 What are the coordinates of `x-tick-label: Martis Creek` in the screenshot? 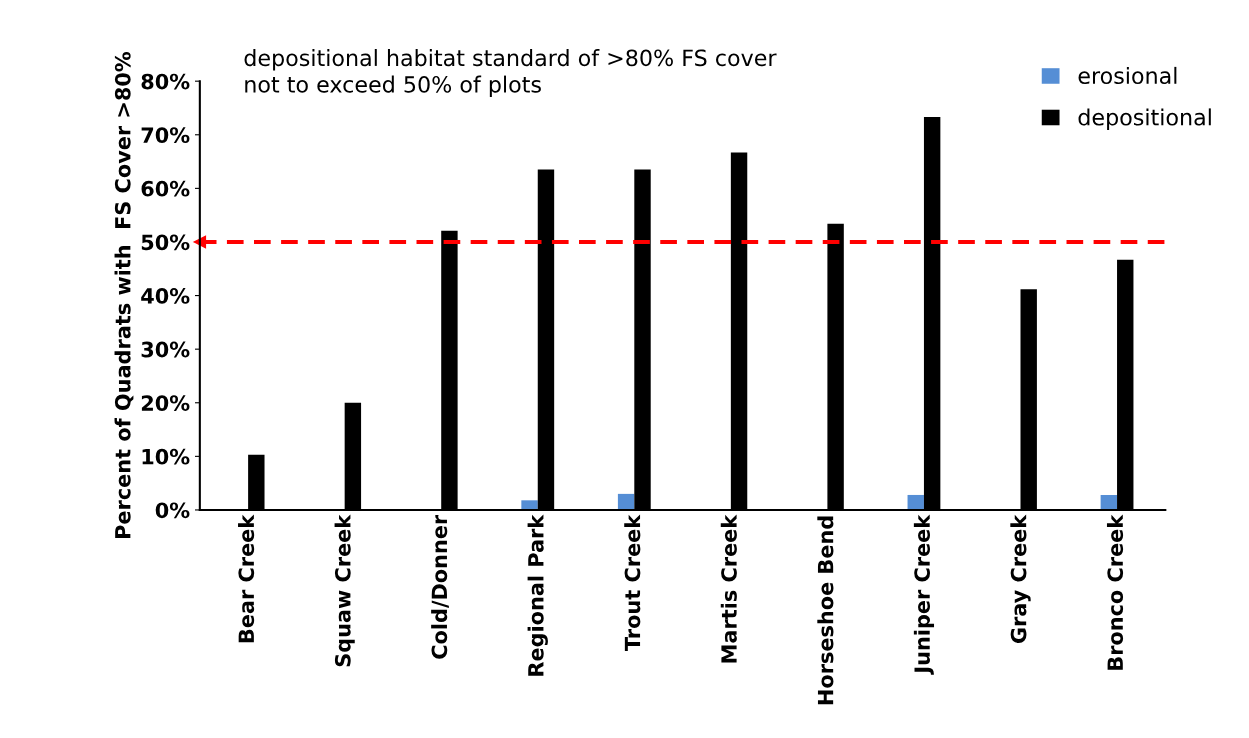 It's located at (728, 588).